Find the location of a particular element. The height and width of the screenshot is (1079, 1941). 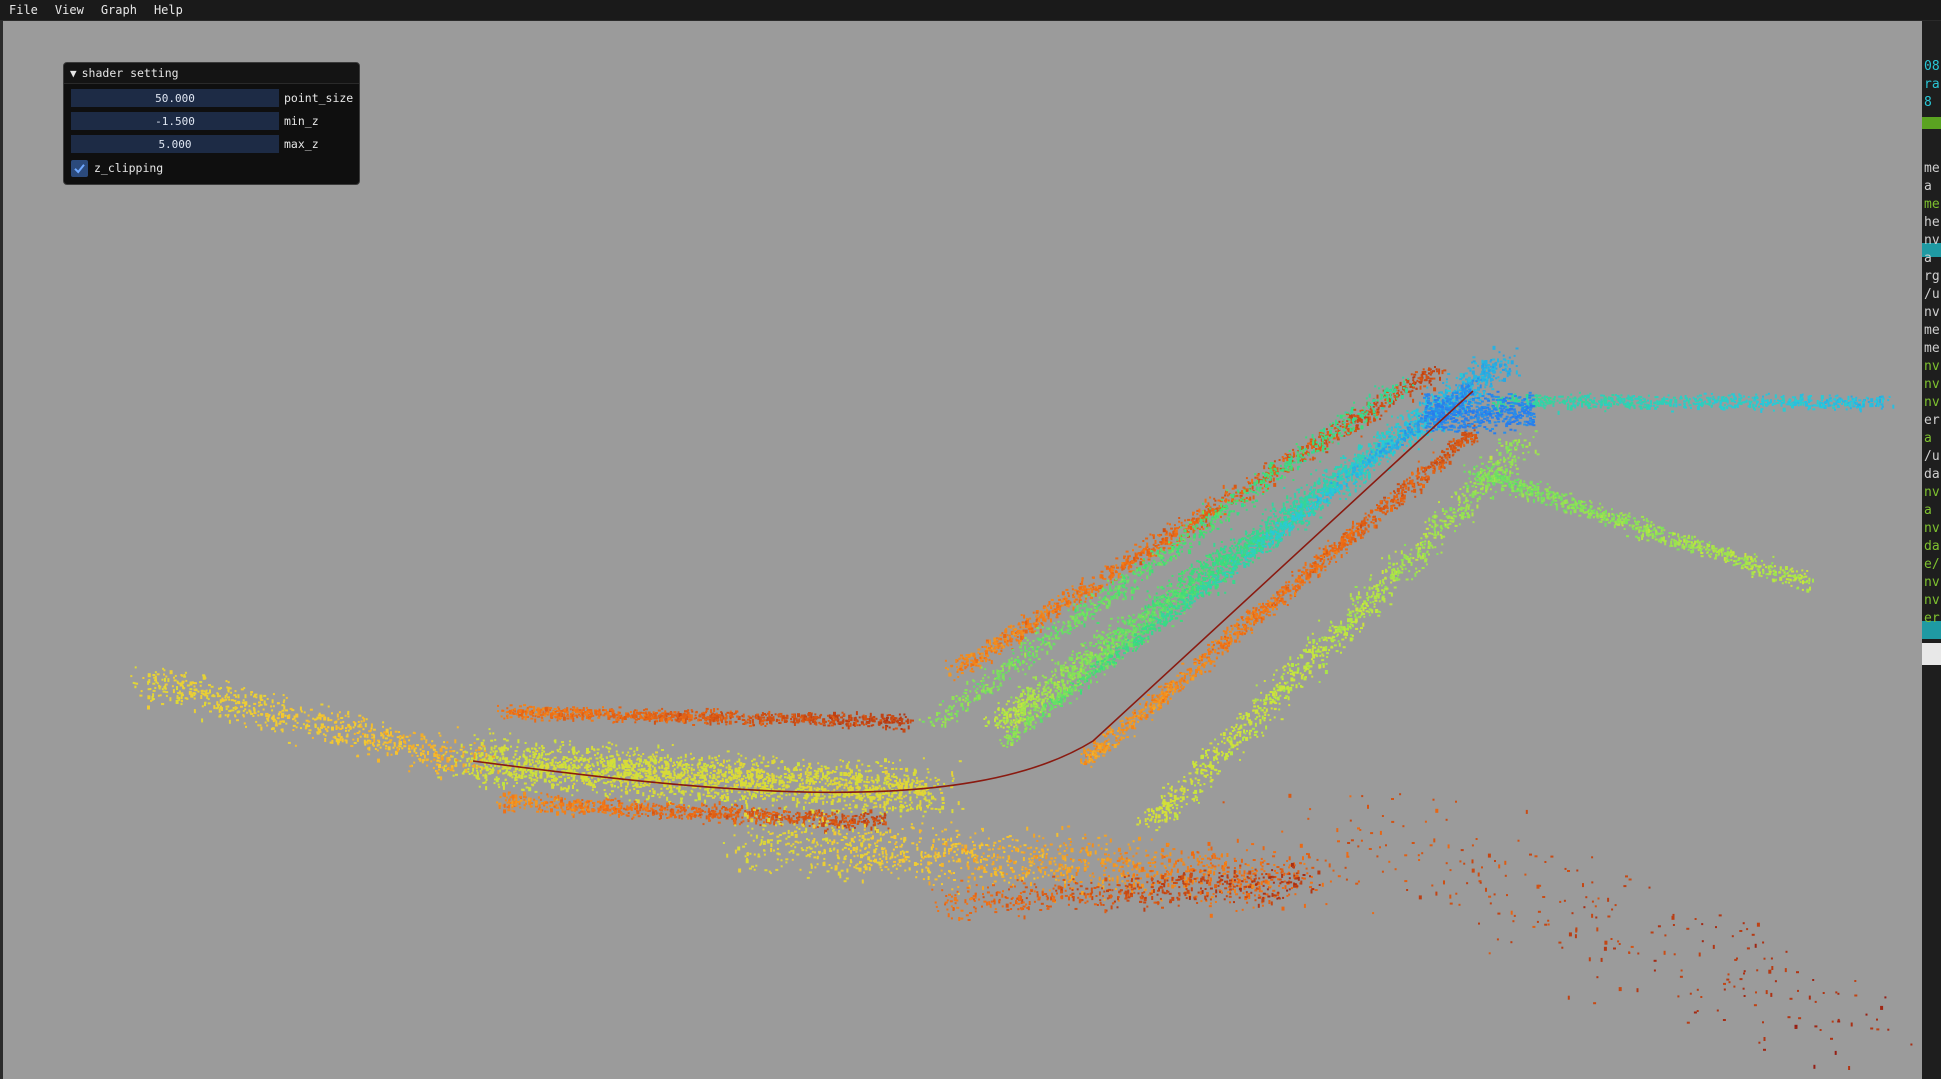

terminal-line: e/ is located at coordinates (1932, 564).